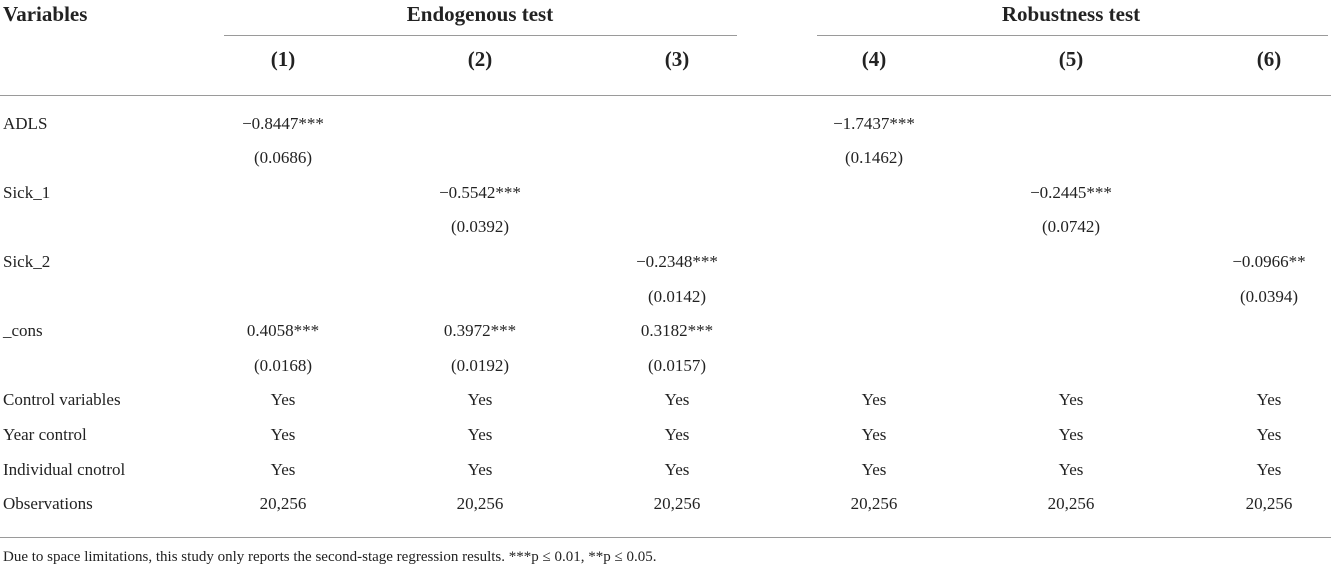  What do you see at coordinates (1071, 226) in the screenshot?
I see `cell-sick1-se-5: (0.0742)` at bounding box center [1071, 226].